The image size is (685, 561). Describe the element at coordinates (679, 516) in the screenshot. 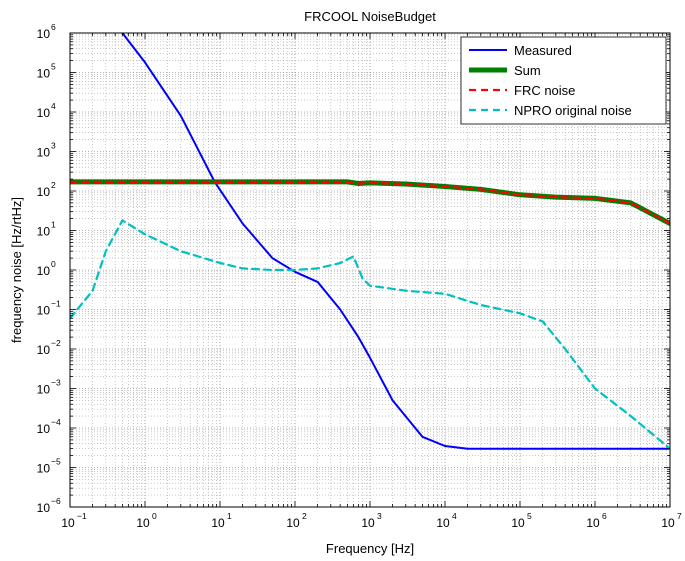

I see `x-tick-exponent: 7` at that location.